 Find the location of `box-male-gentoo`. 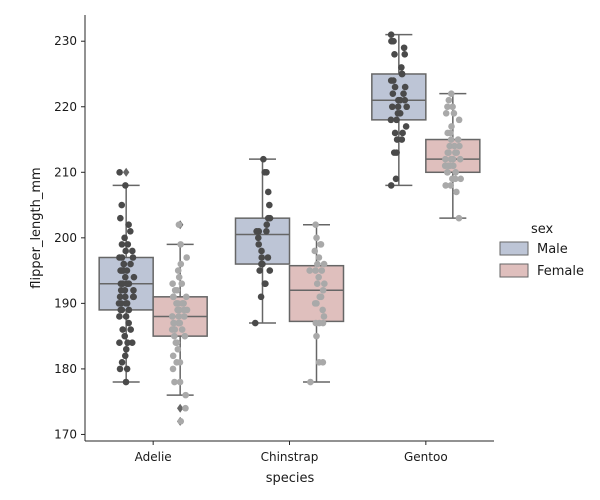

box-male-gentoo is located at coordinates (399, 110).